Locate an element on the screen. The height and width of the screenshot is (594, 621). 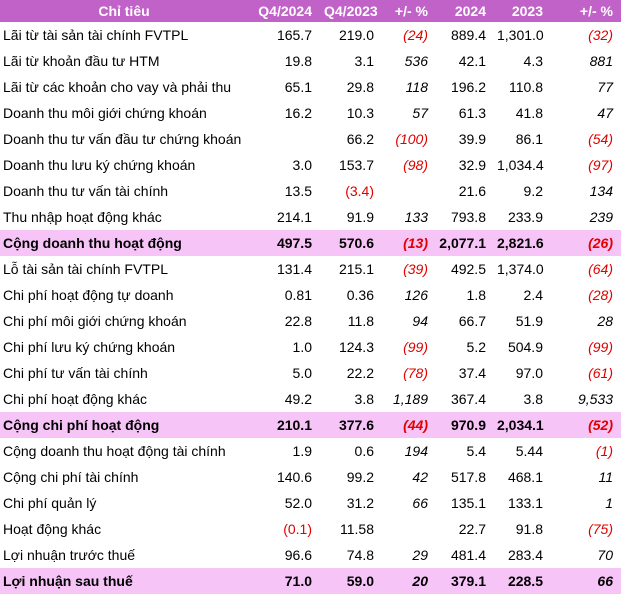
cell: (52) is located at coordinates (586, 425).